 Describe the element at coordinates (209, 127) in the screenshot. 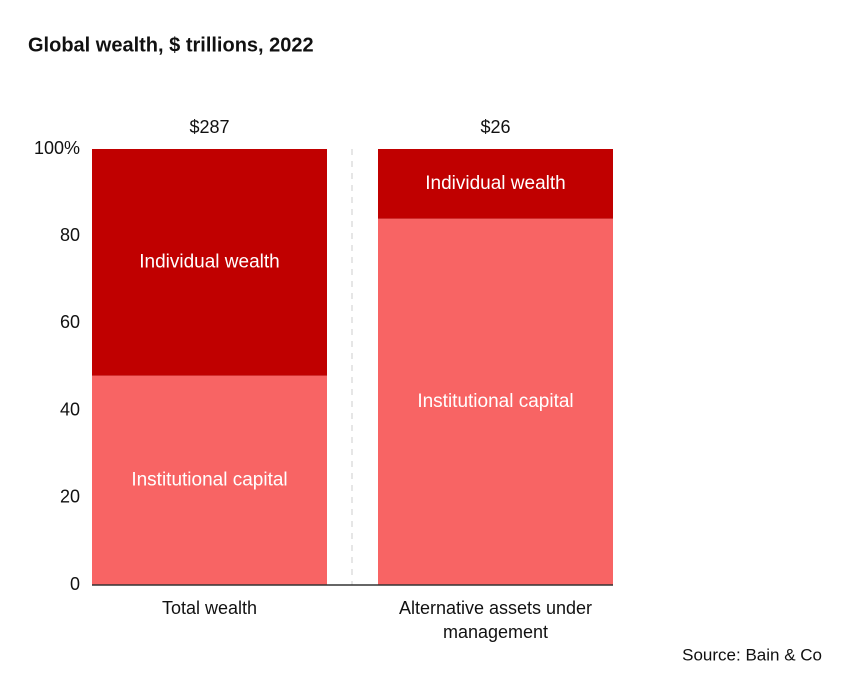

I see `total-label: $287` at that location.